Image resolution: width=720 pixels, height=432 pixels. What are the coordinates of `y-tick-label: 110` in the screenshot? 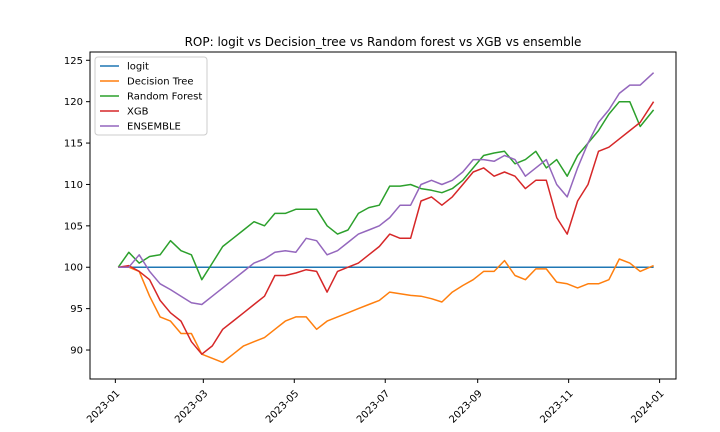 It's located at (73, 185).